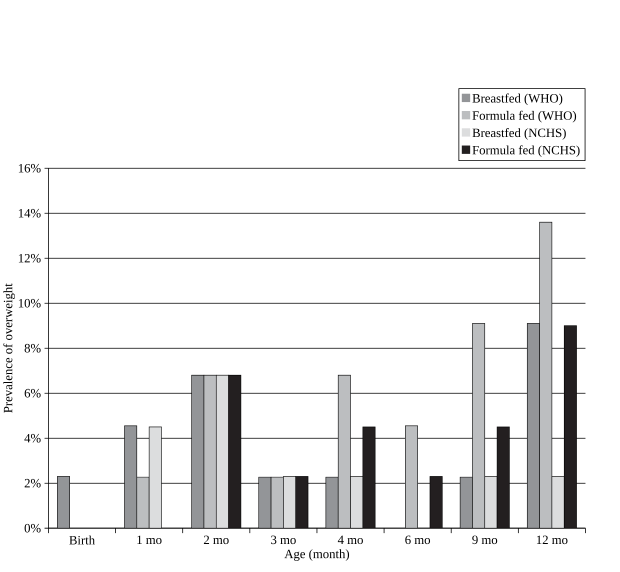 The width and height of the screenshot is (620, 572). I want to click on x-tick-label: 1 mo, so click(149, 539).